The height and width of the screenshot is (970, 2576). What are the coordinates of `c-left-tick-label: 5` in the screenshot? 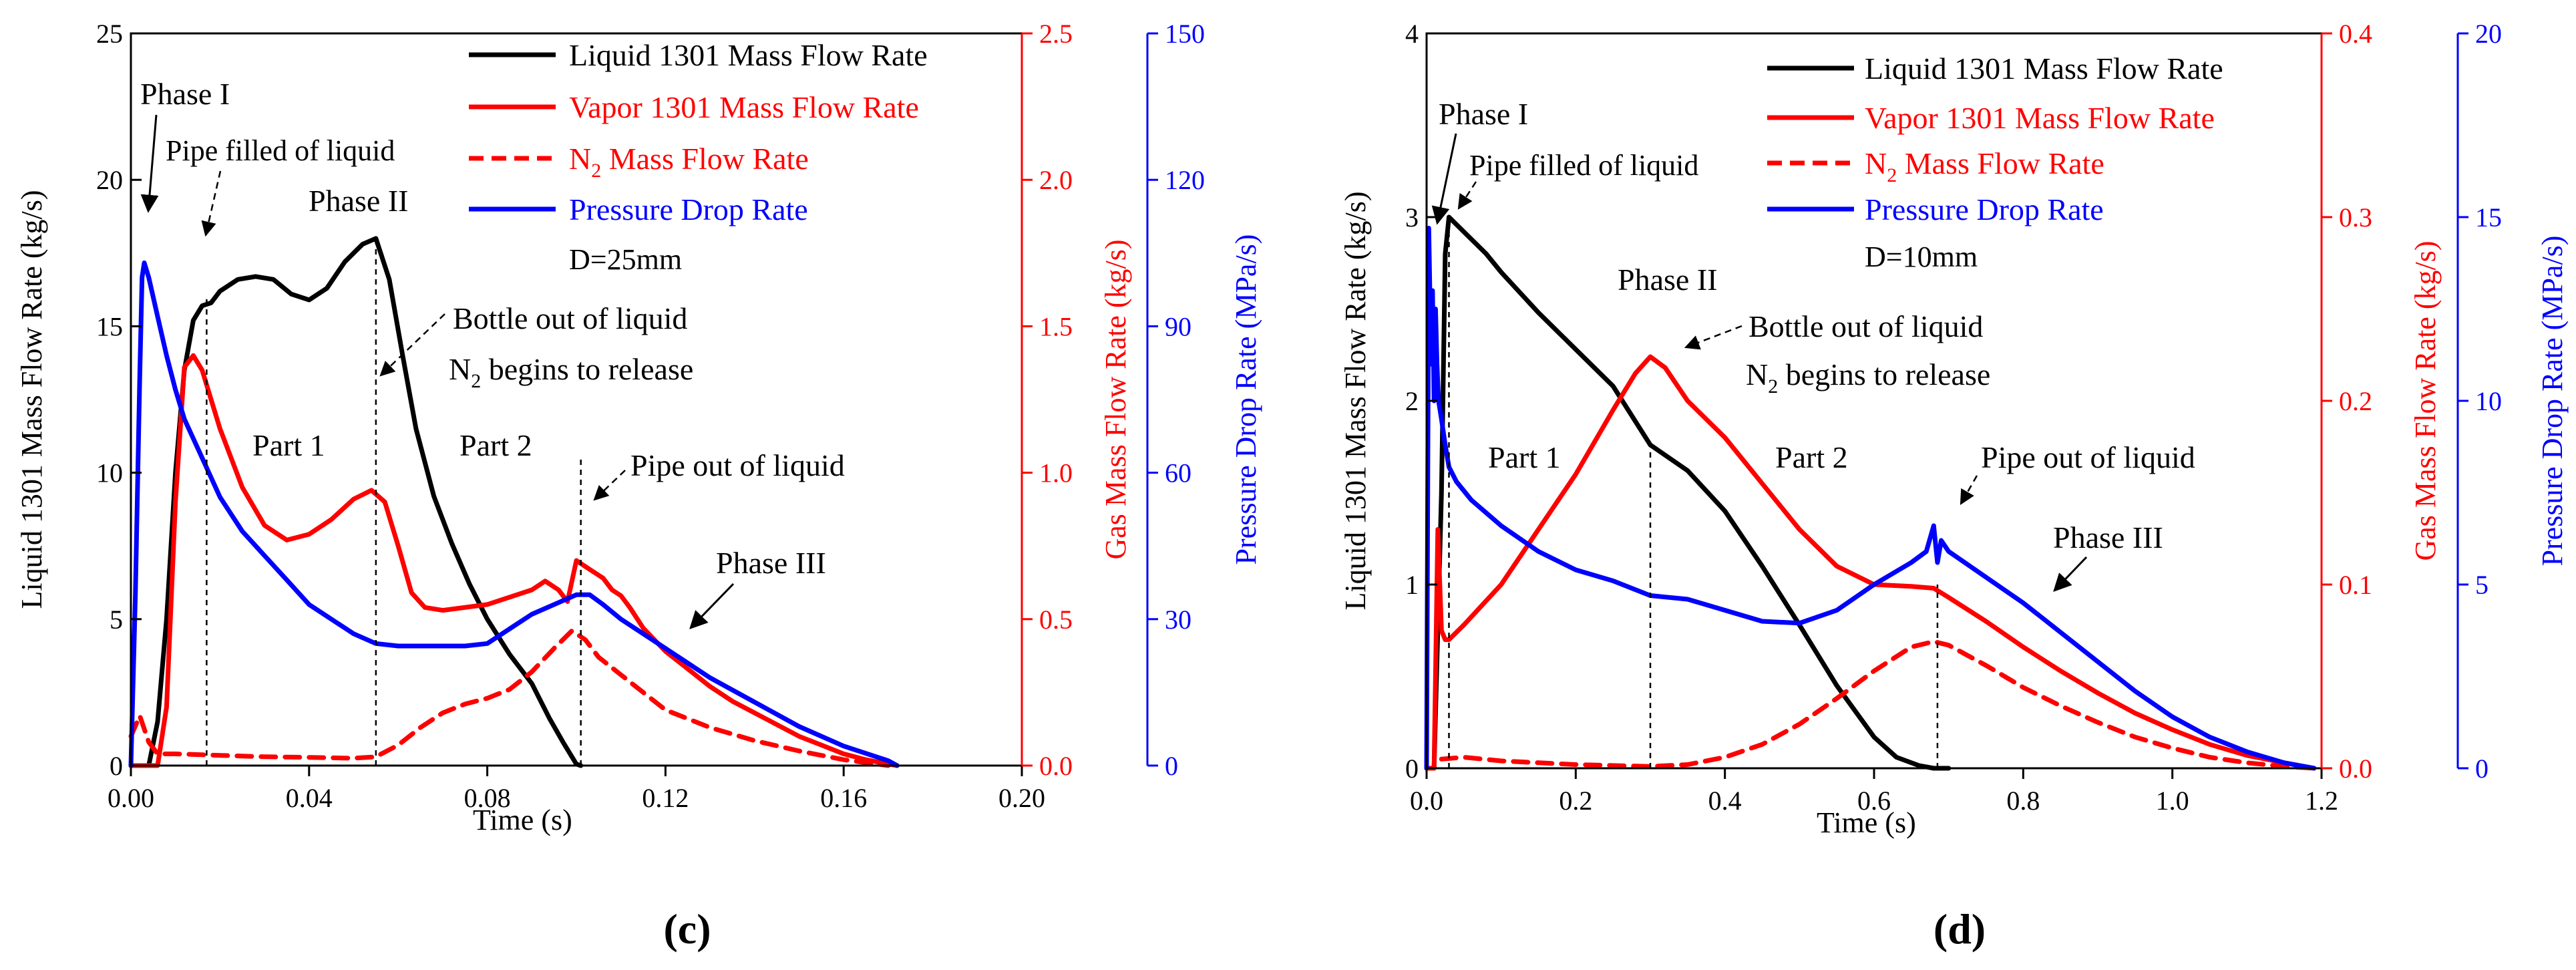 It's located at (116, 620).